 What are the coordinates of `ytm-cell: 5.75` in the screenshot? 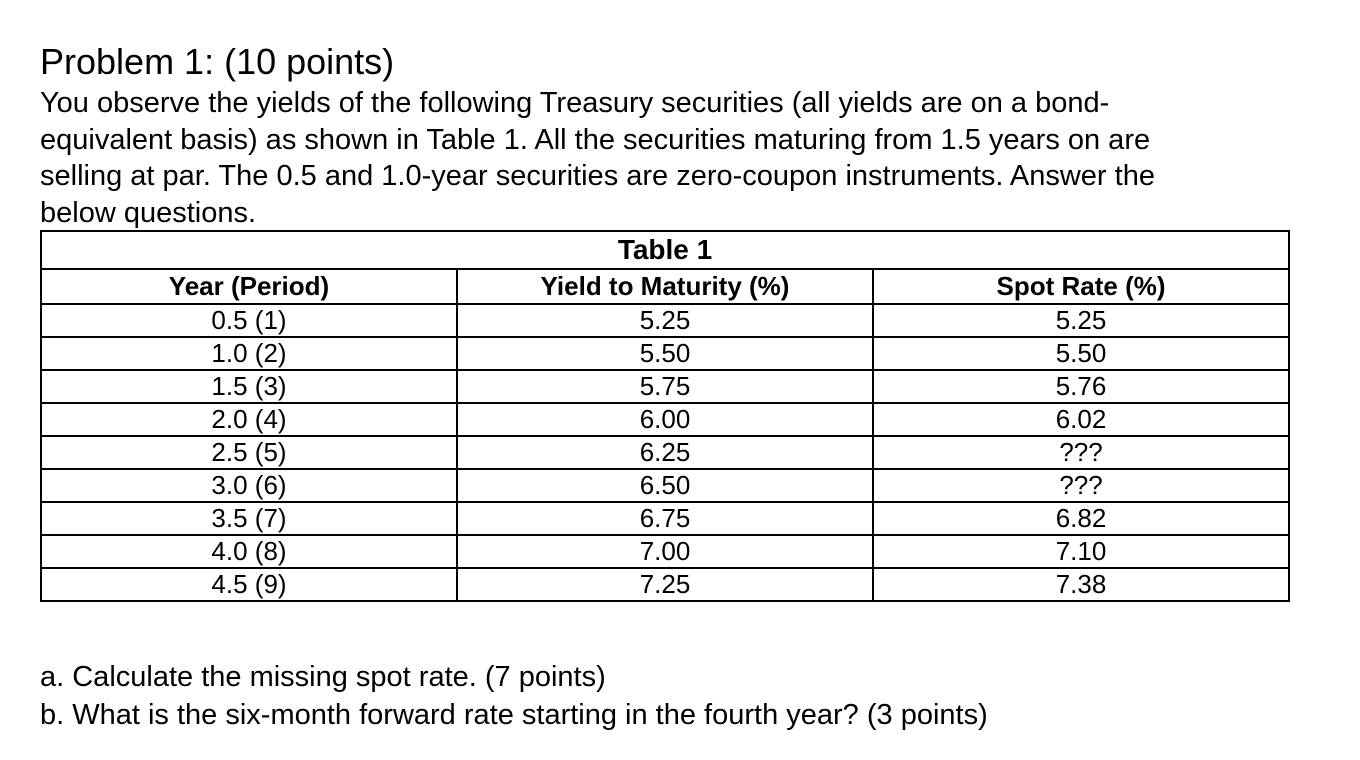 It's located at (665, 386).